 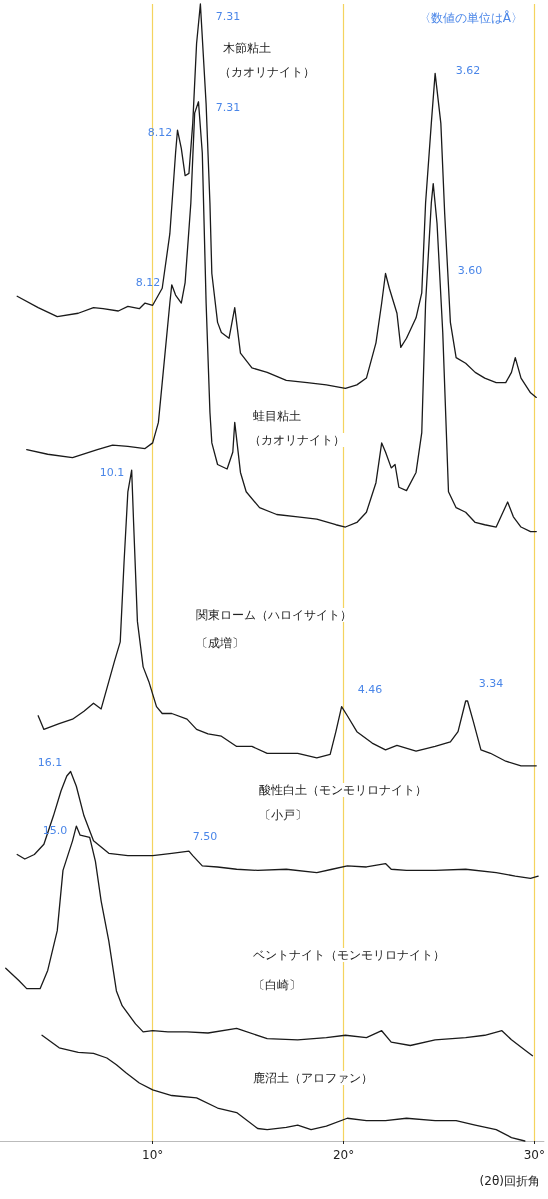 I want to click on annotation: 4.46, so click(x=370, y=689).